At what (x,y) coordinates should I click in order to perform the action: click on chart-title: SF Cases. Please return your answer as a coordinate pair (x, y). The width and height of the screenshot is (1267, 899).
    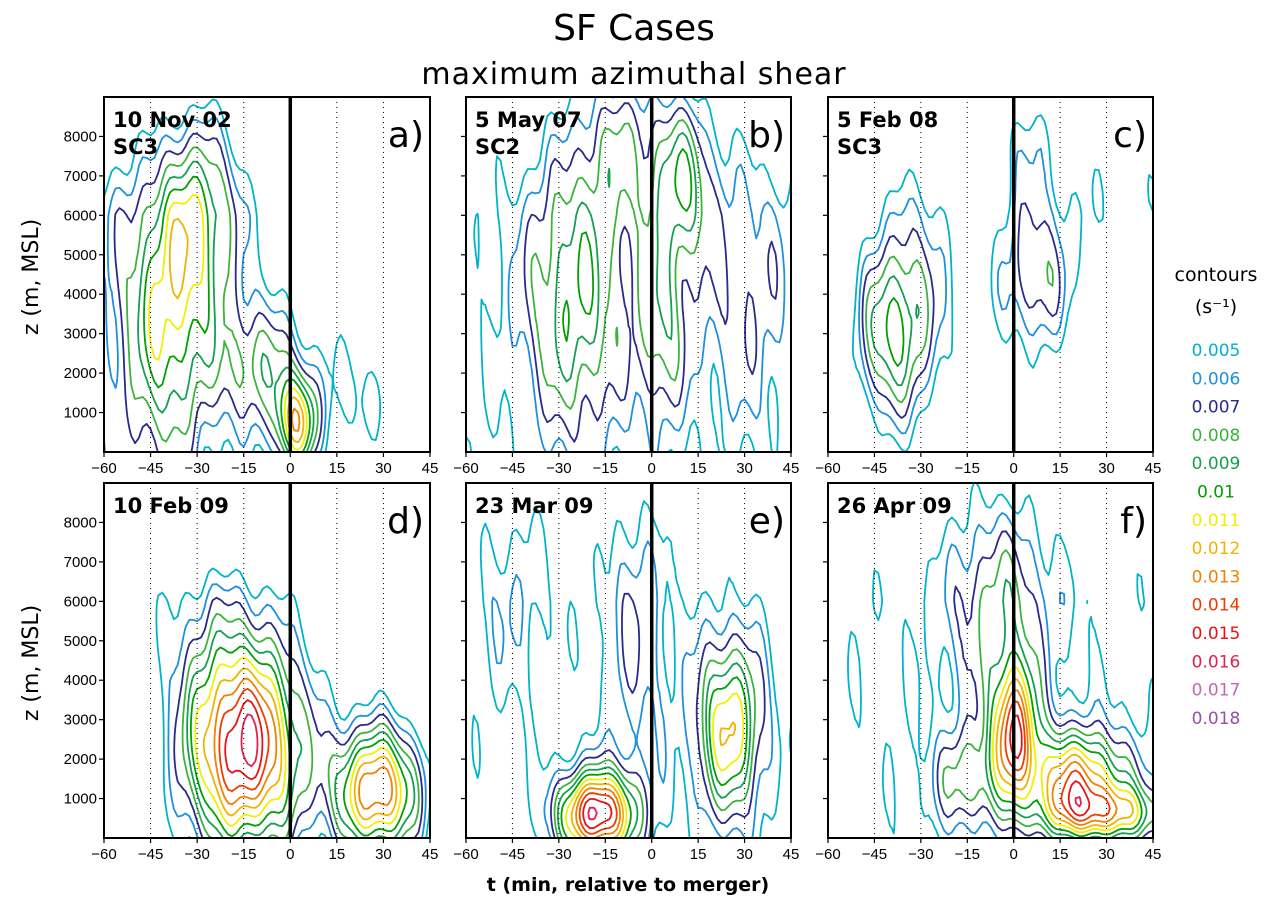
    Looking at the image, I should click on (634, 28).